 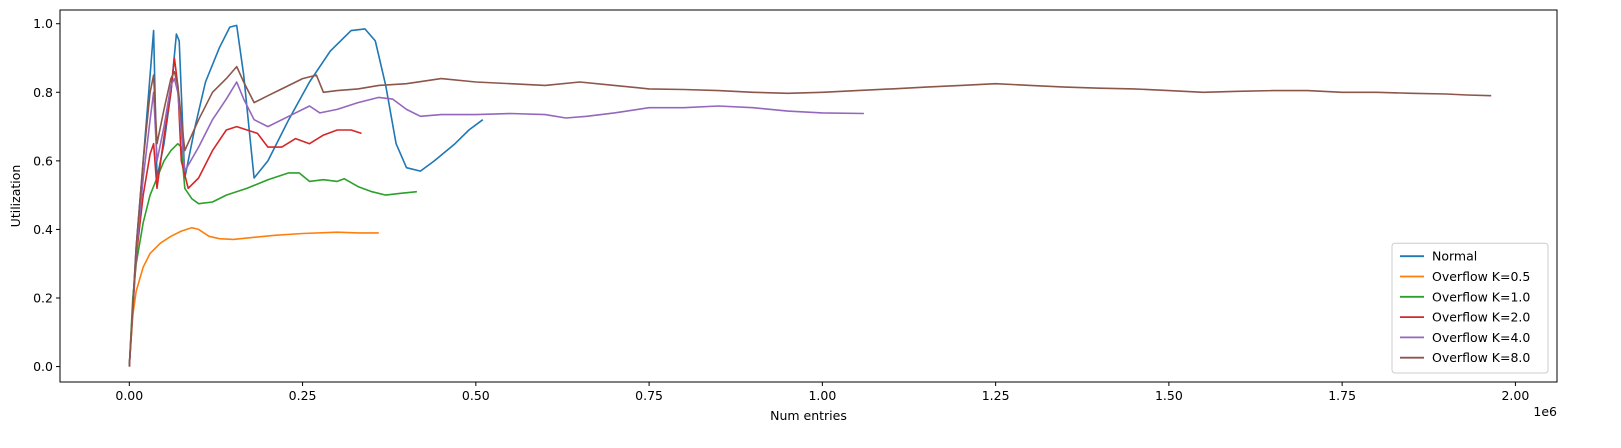 I want to click on legend-entry: Overflow K=2.0, so click(x=1481, y=317).